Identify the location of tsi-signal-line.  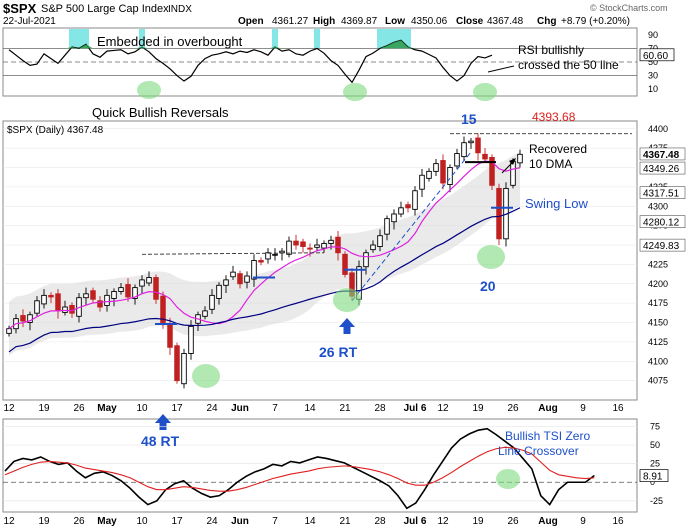
(299, 469).